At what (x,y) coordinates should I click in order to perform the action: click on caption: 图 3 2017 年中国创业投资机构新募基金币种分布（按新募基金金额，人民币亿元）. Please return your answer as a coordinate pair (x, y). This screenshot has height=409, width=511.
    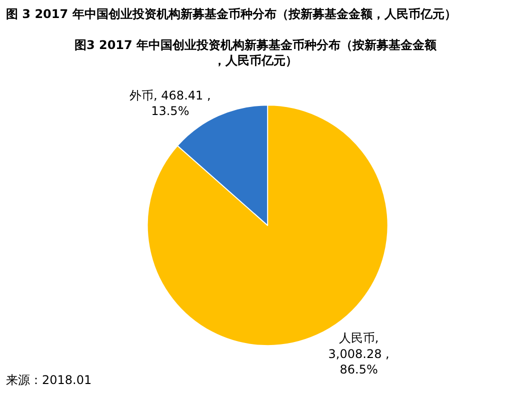
    Looking at the image, I should click on (231, 14).